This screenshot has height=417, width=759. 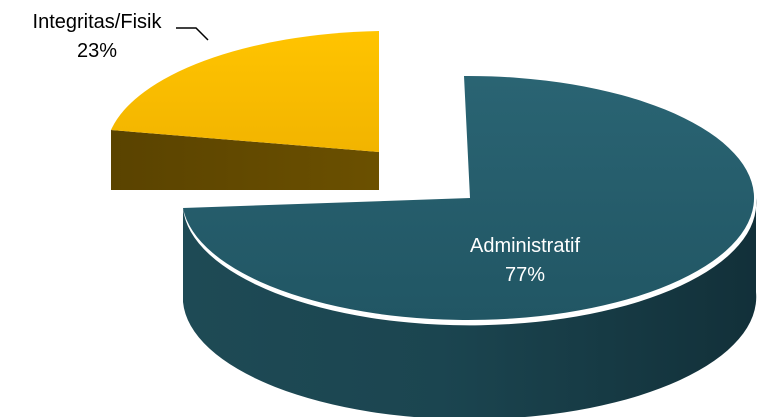 What do you see at coordinates (245, 91) in the screenshot?
I see `slice-integritas-fisik-top` at bounding box center [245, 91].